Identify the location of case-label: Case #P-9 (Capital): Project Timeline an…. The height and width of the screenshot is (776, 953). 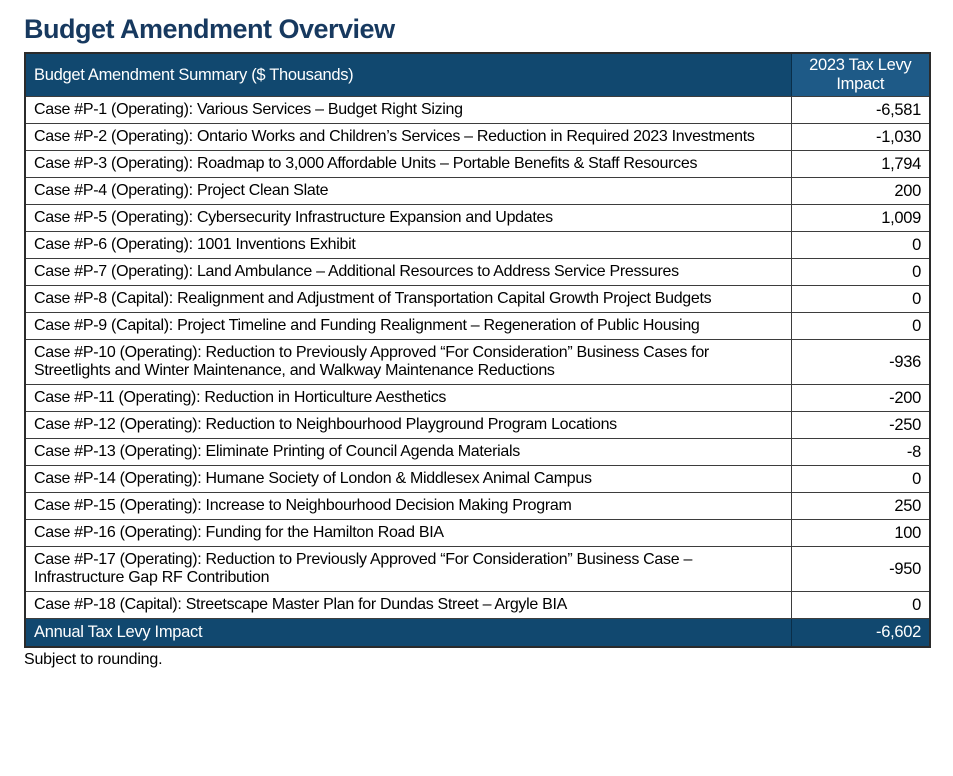
(408, 326).